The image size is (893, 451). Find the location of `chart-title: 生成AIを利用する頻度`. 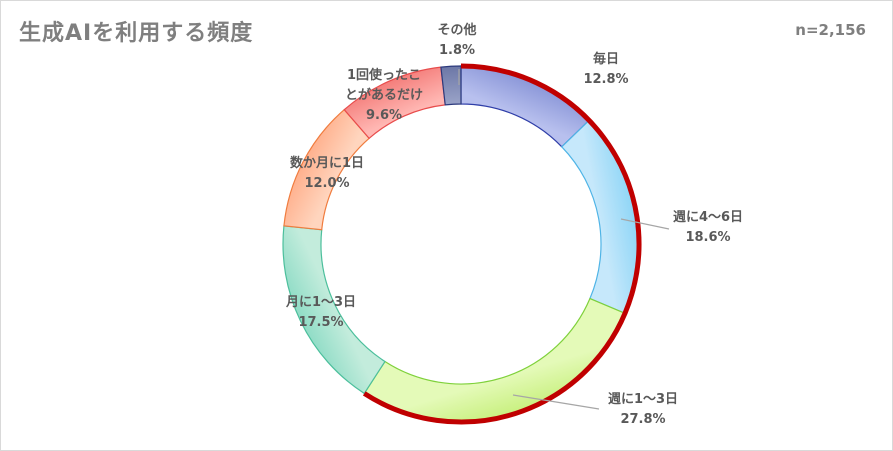

chart-title: 生成AIを利用する頻度 is located at coordinates (136, 33).